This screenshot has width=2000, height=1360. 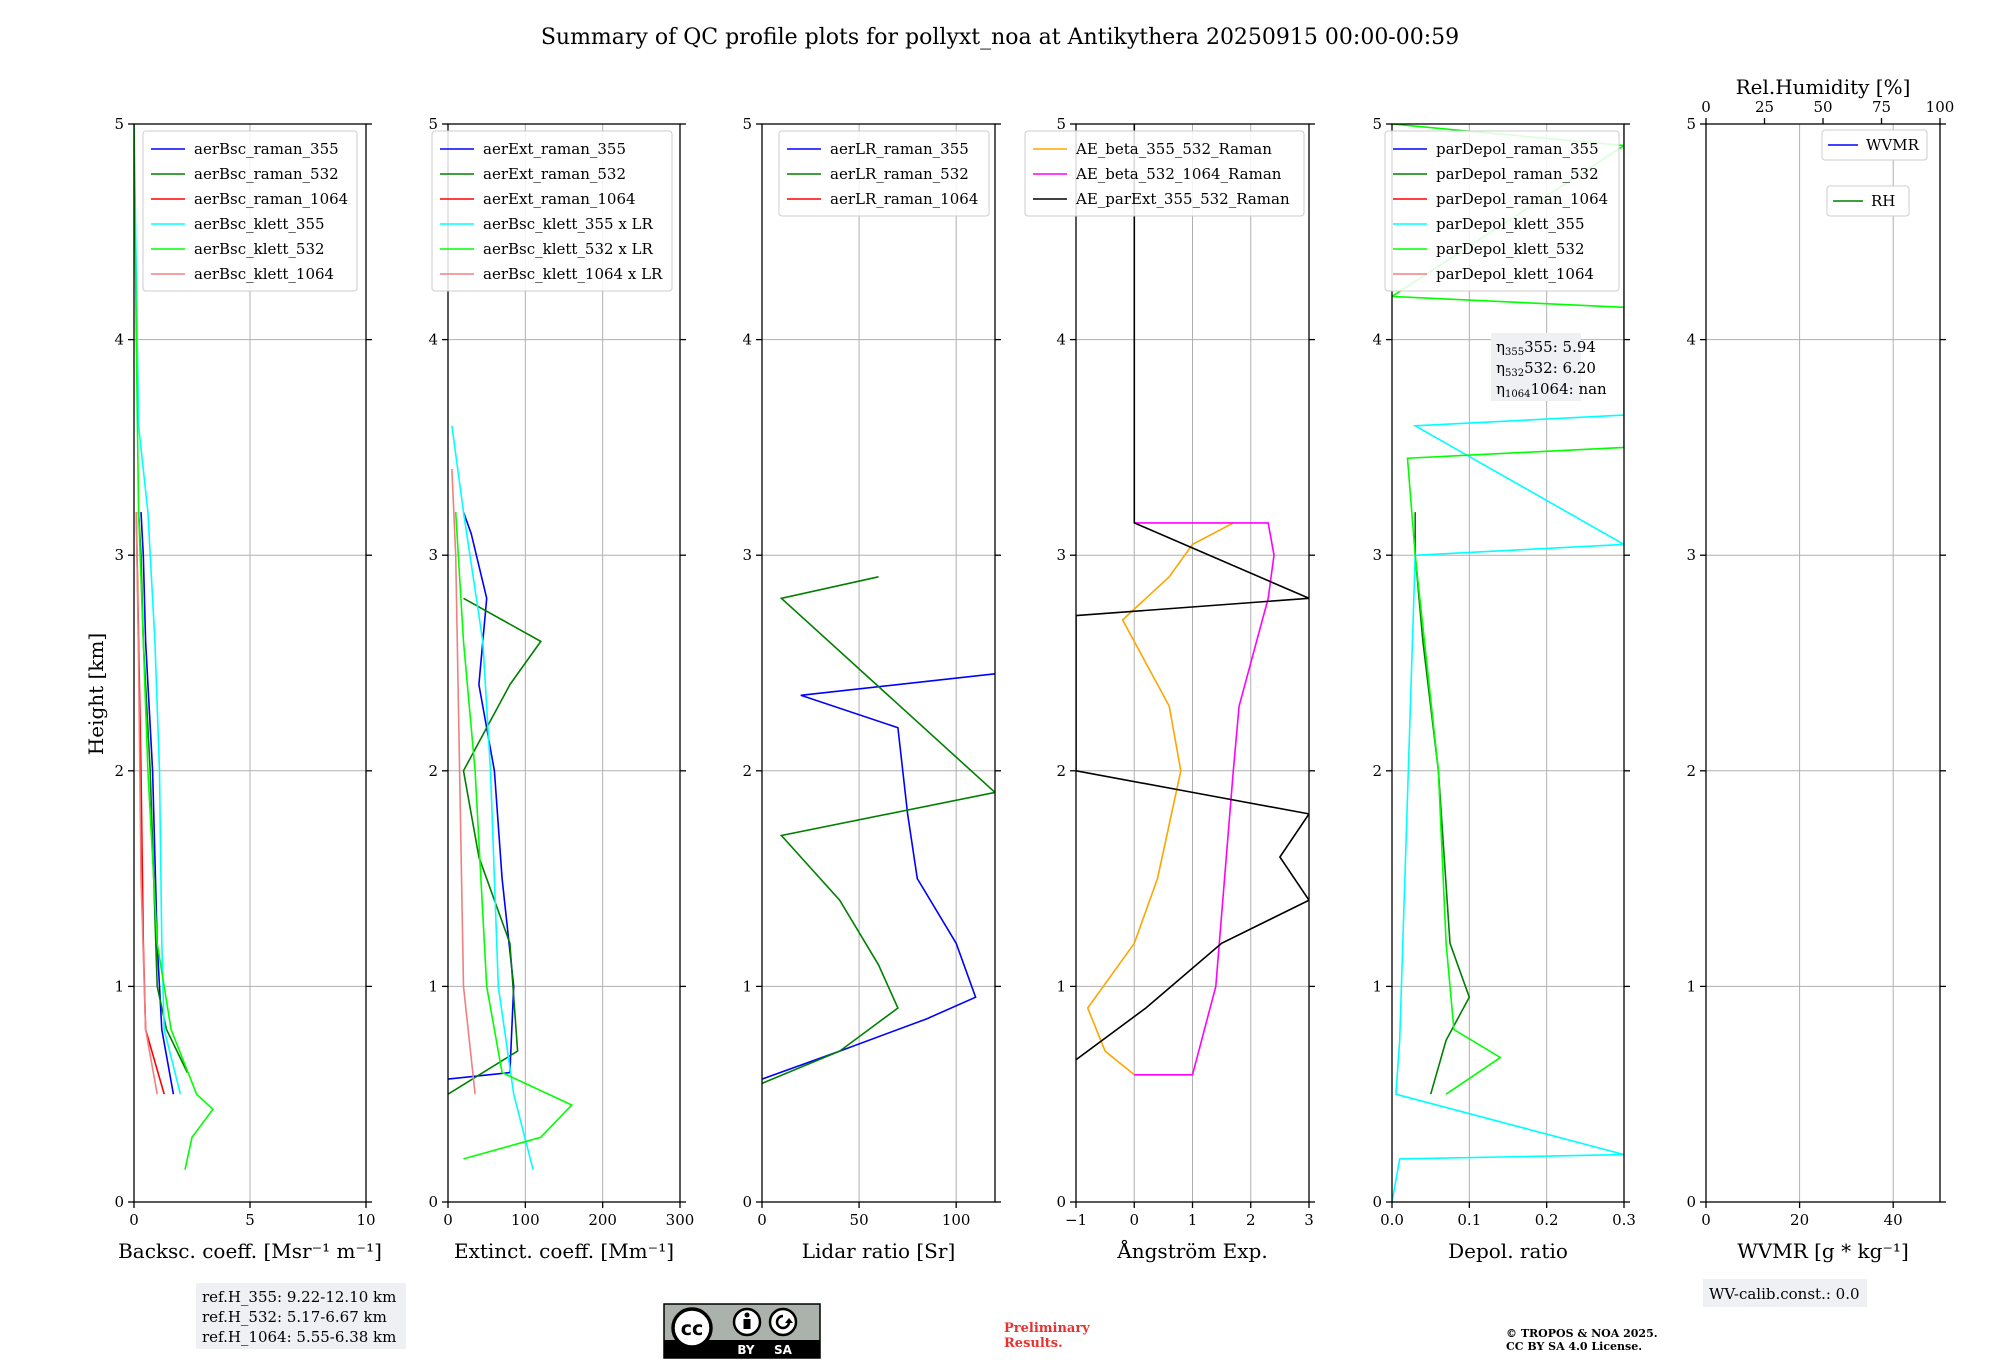 What do you see at coordinates (1881, 107) in the screenshot?
I see `top-x-tick-label: 75` at bounding box center [1881, 107].